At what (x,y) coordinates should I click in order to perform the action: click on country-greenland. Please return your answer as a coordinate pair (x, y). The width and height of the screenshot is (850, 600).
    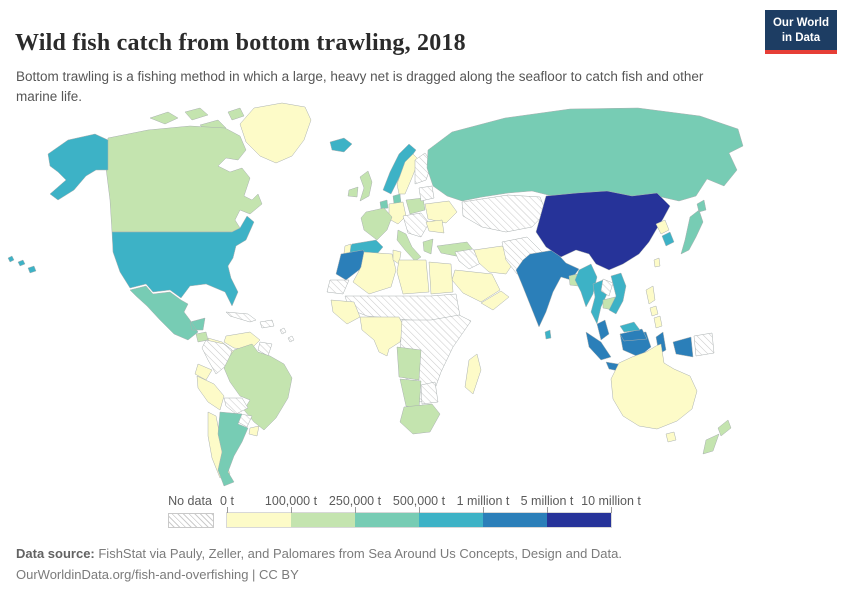
    Looking at the image, I should click on (275, 133).